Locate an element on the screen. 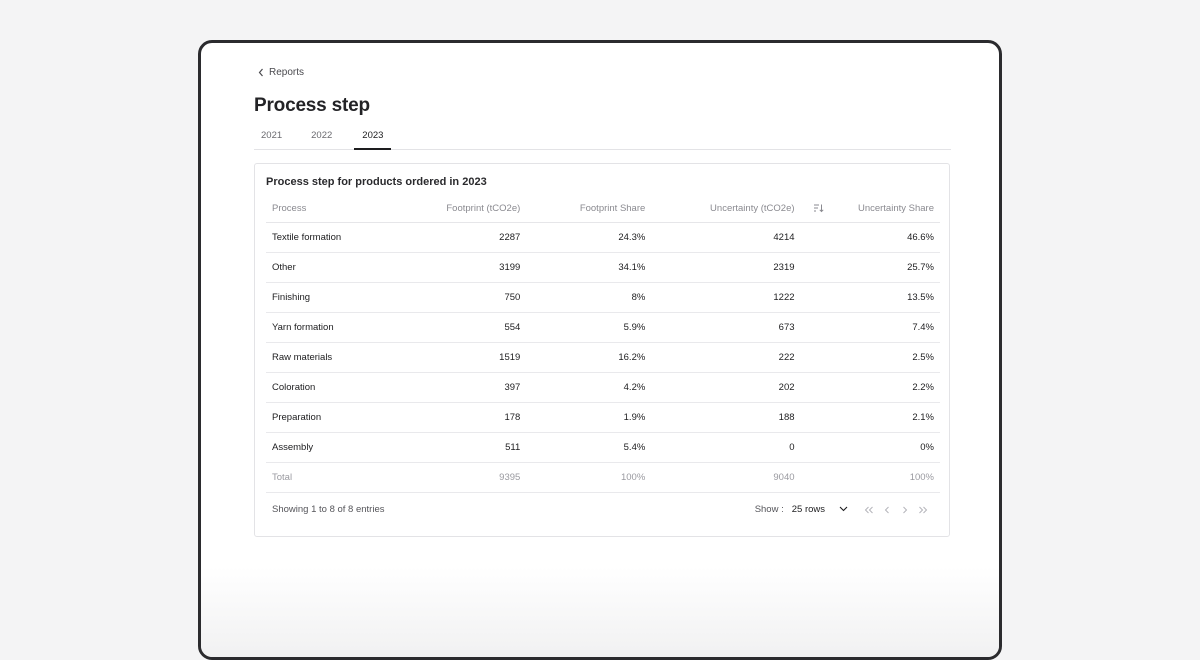  total-footprint: 9395 is located at coordinates (463, 477).